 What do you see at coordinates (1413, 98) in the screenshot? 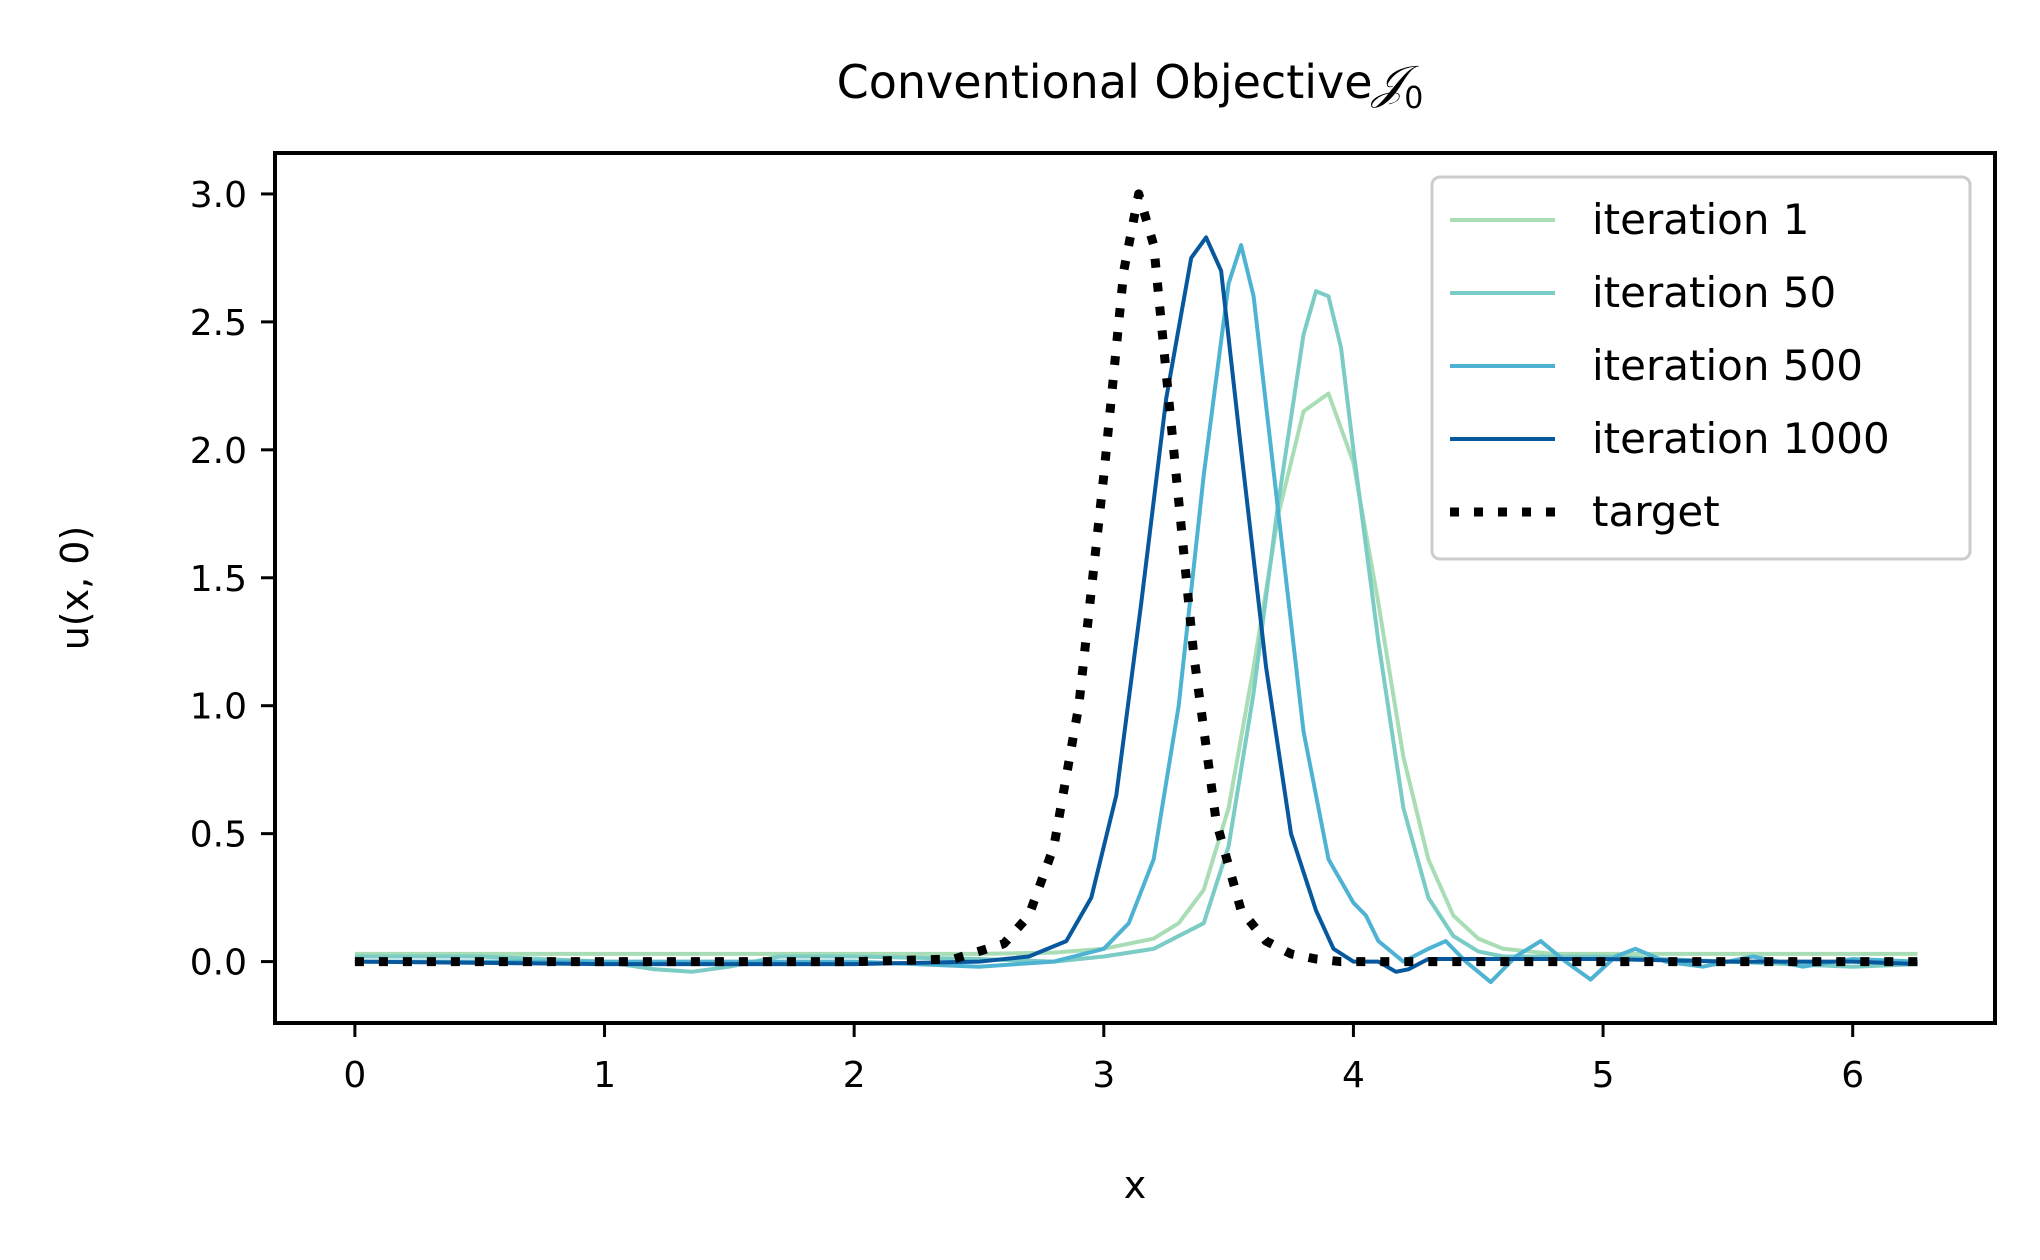
I see `title-math-subscript: 0` at bounding box center [1413, 98].